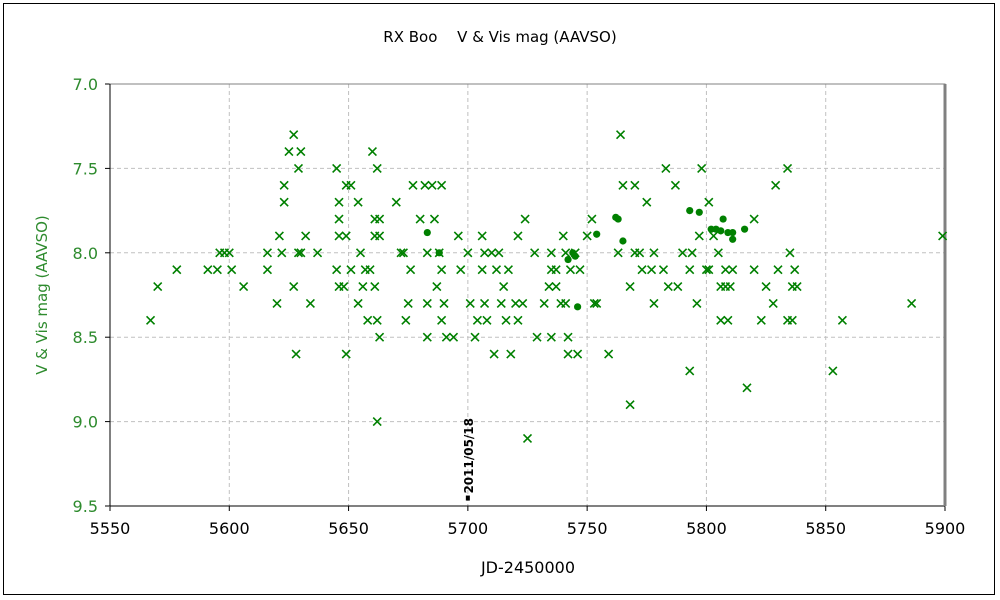 Image resolution: width=1000 pixels, height=600 pixels. I want to click on y-tick-label: 7.5, so click(85, 168).